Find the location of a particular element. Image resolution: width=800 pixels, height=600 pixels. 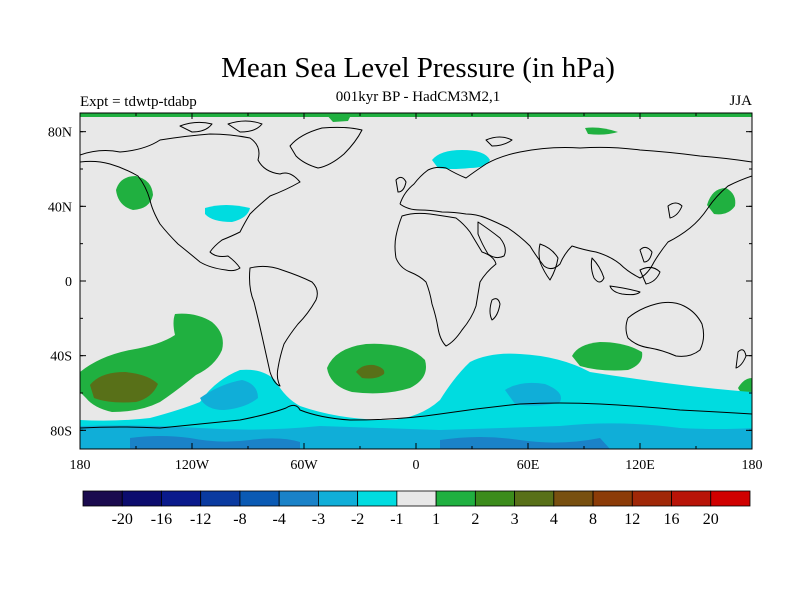

colorbar-label: -12 is located at coordinates (200, 519).